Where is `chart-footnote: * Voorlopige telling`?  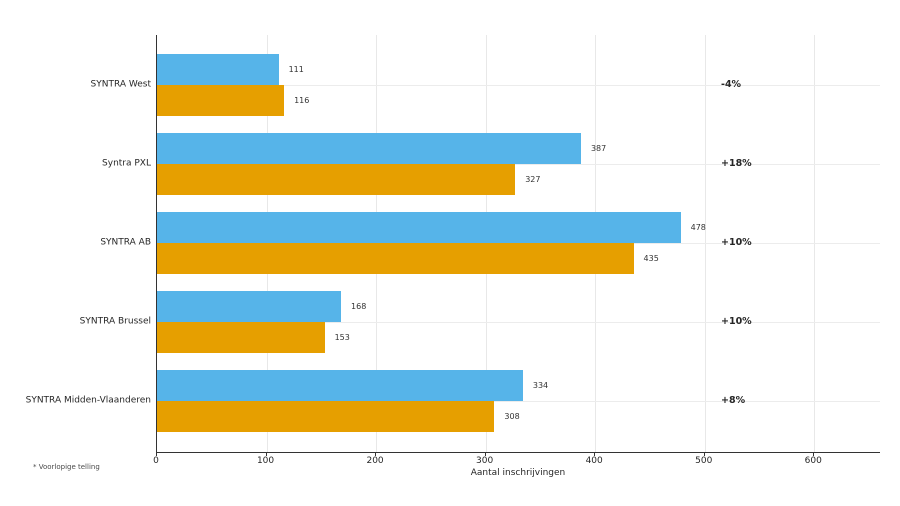 chart-footnote: * Voorlopige telling is located at coordinates (66, 467).